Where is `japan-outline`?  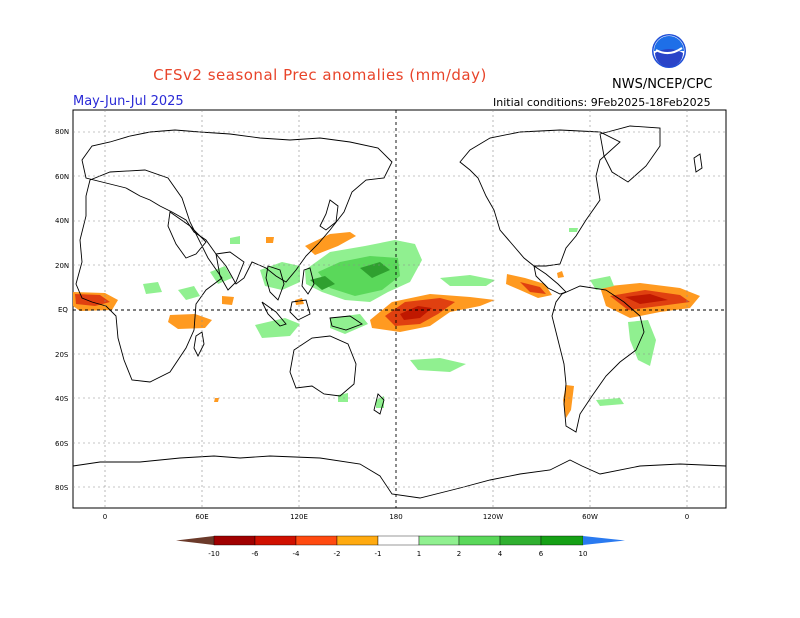
japan-outline is located at coordinates (329, 215).